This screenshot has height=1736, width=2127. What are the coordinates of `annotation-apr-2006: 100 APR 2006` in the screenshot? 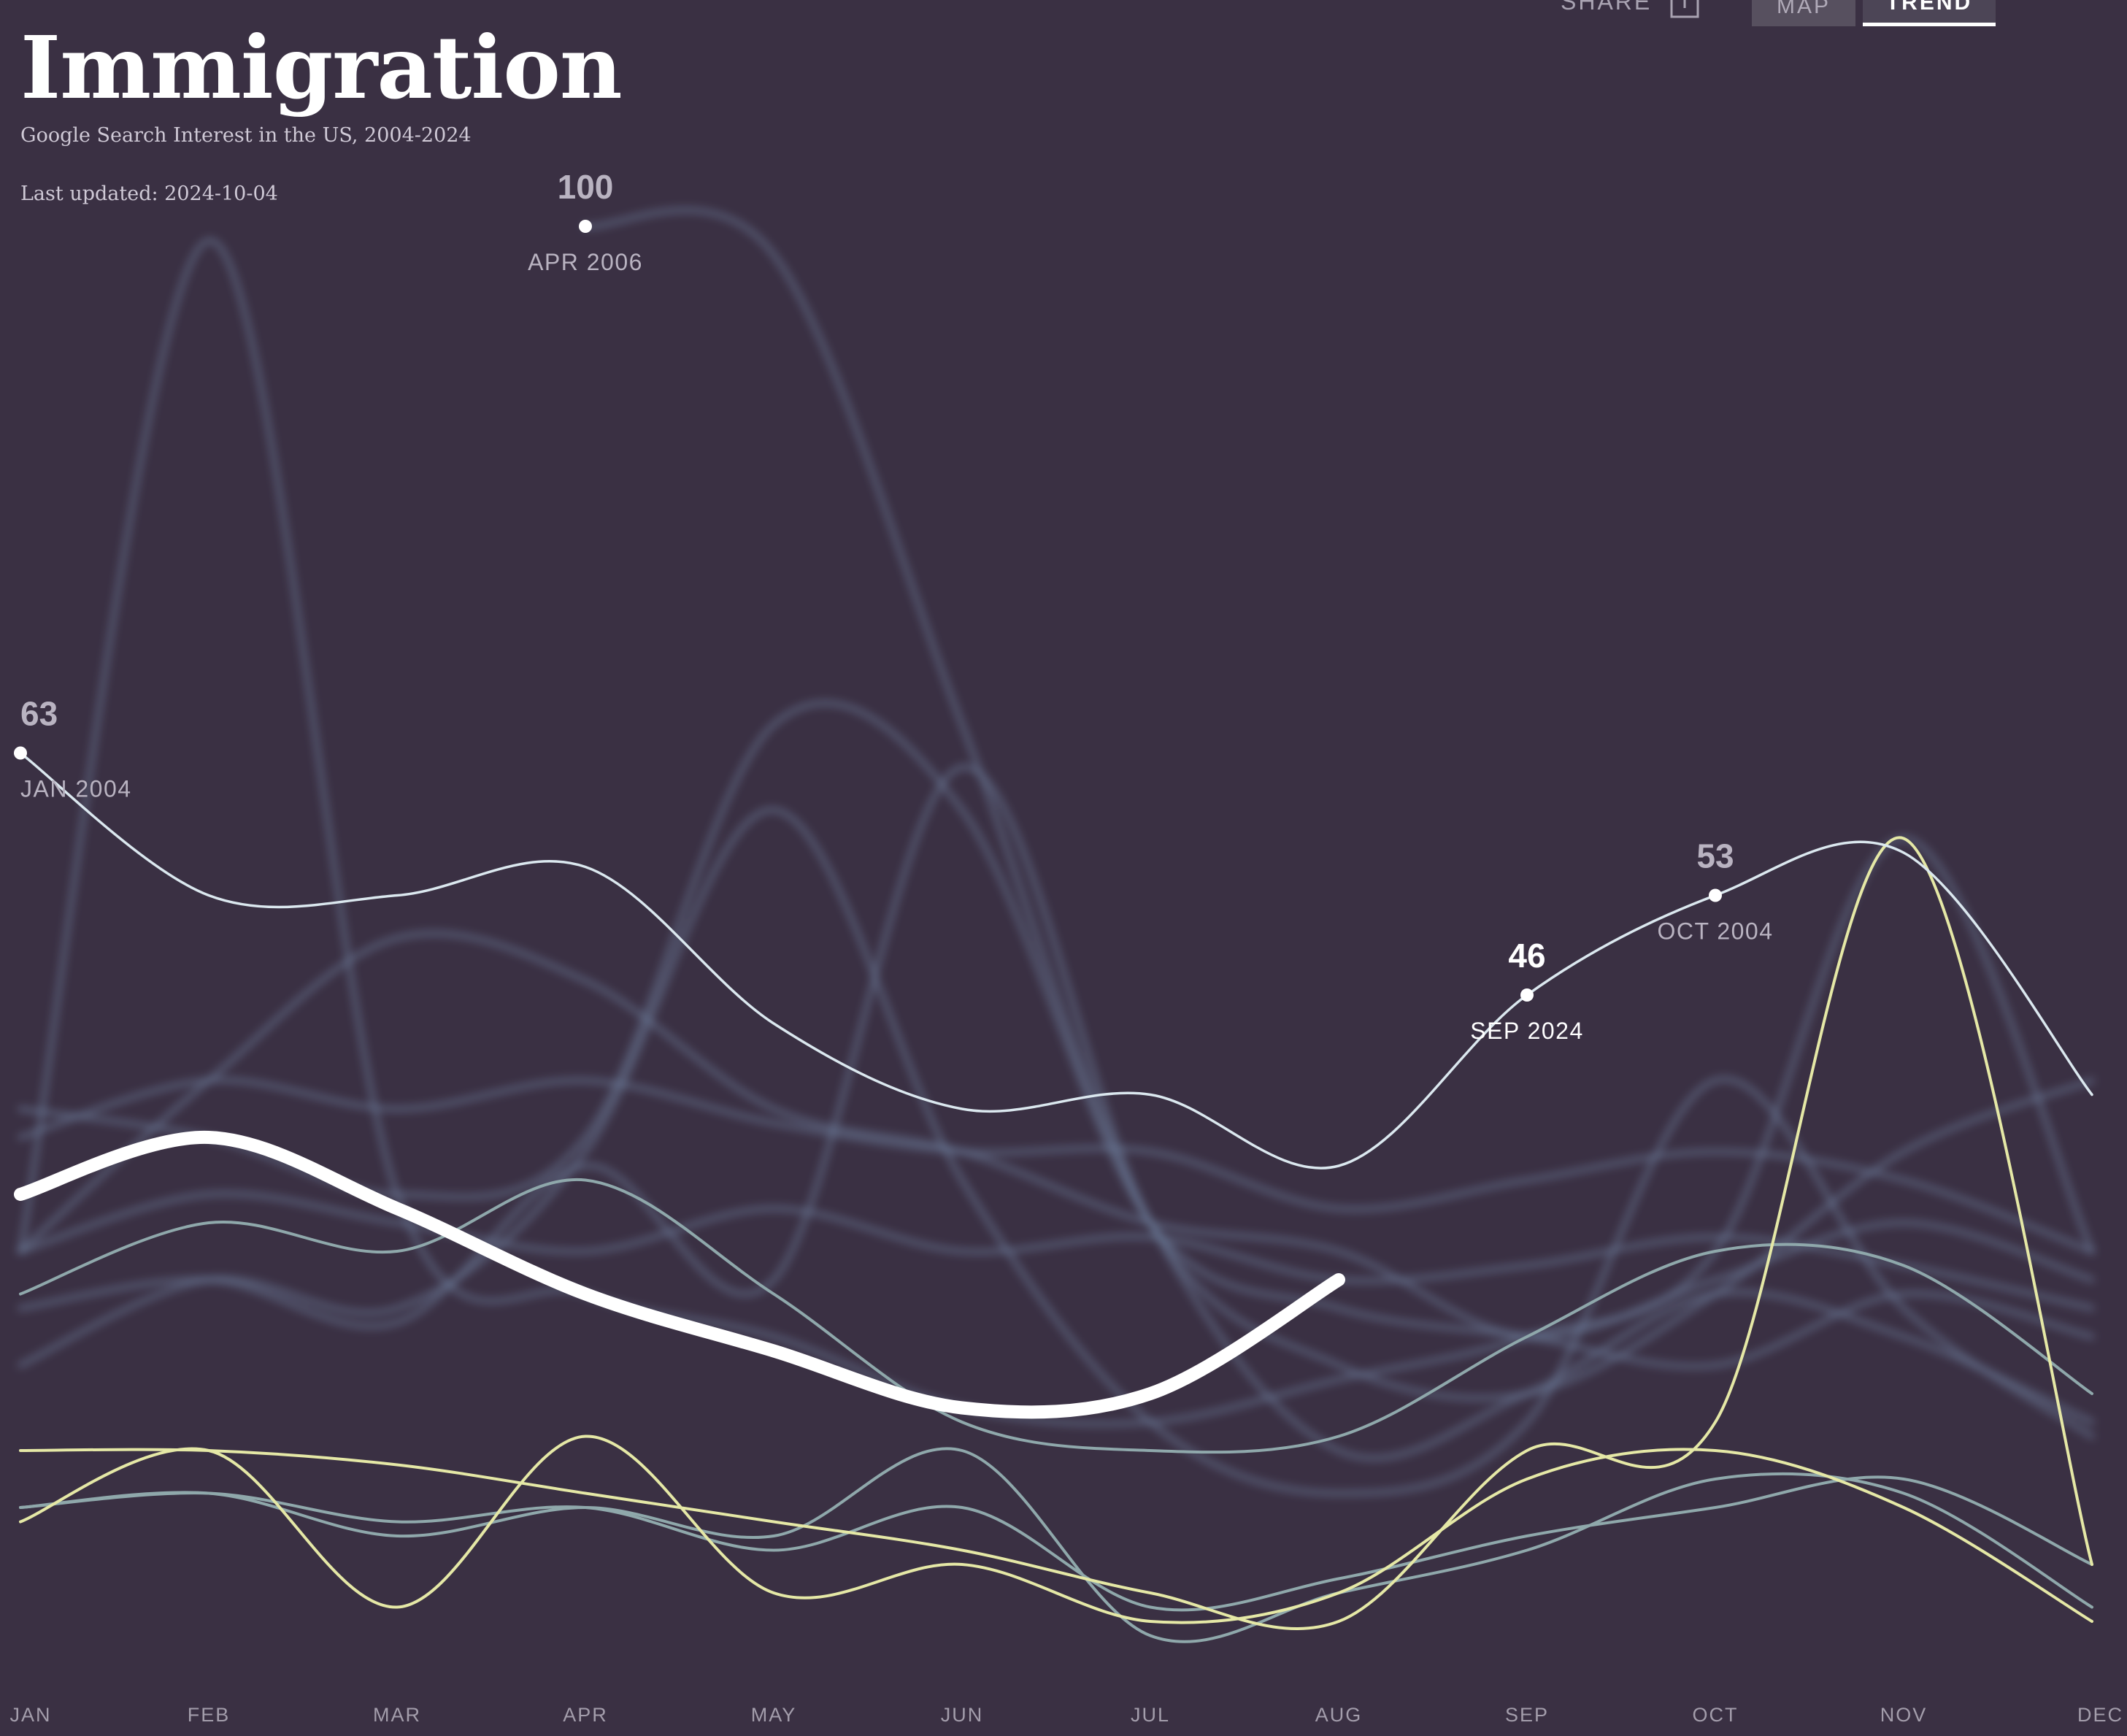 It's located at (585, 221).